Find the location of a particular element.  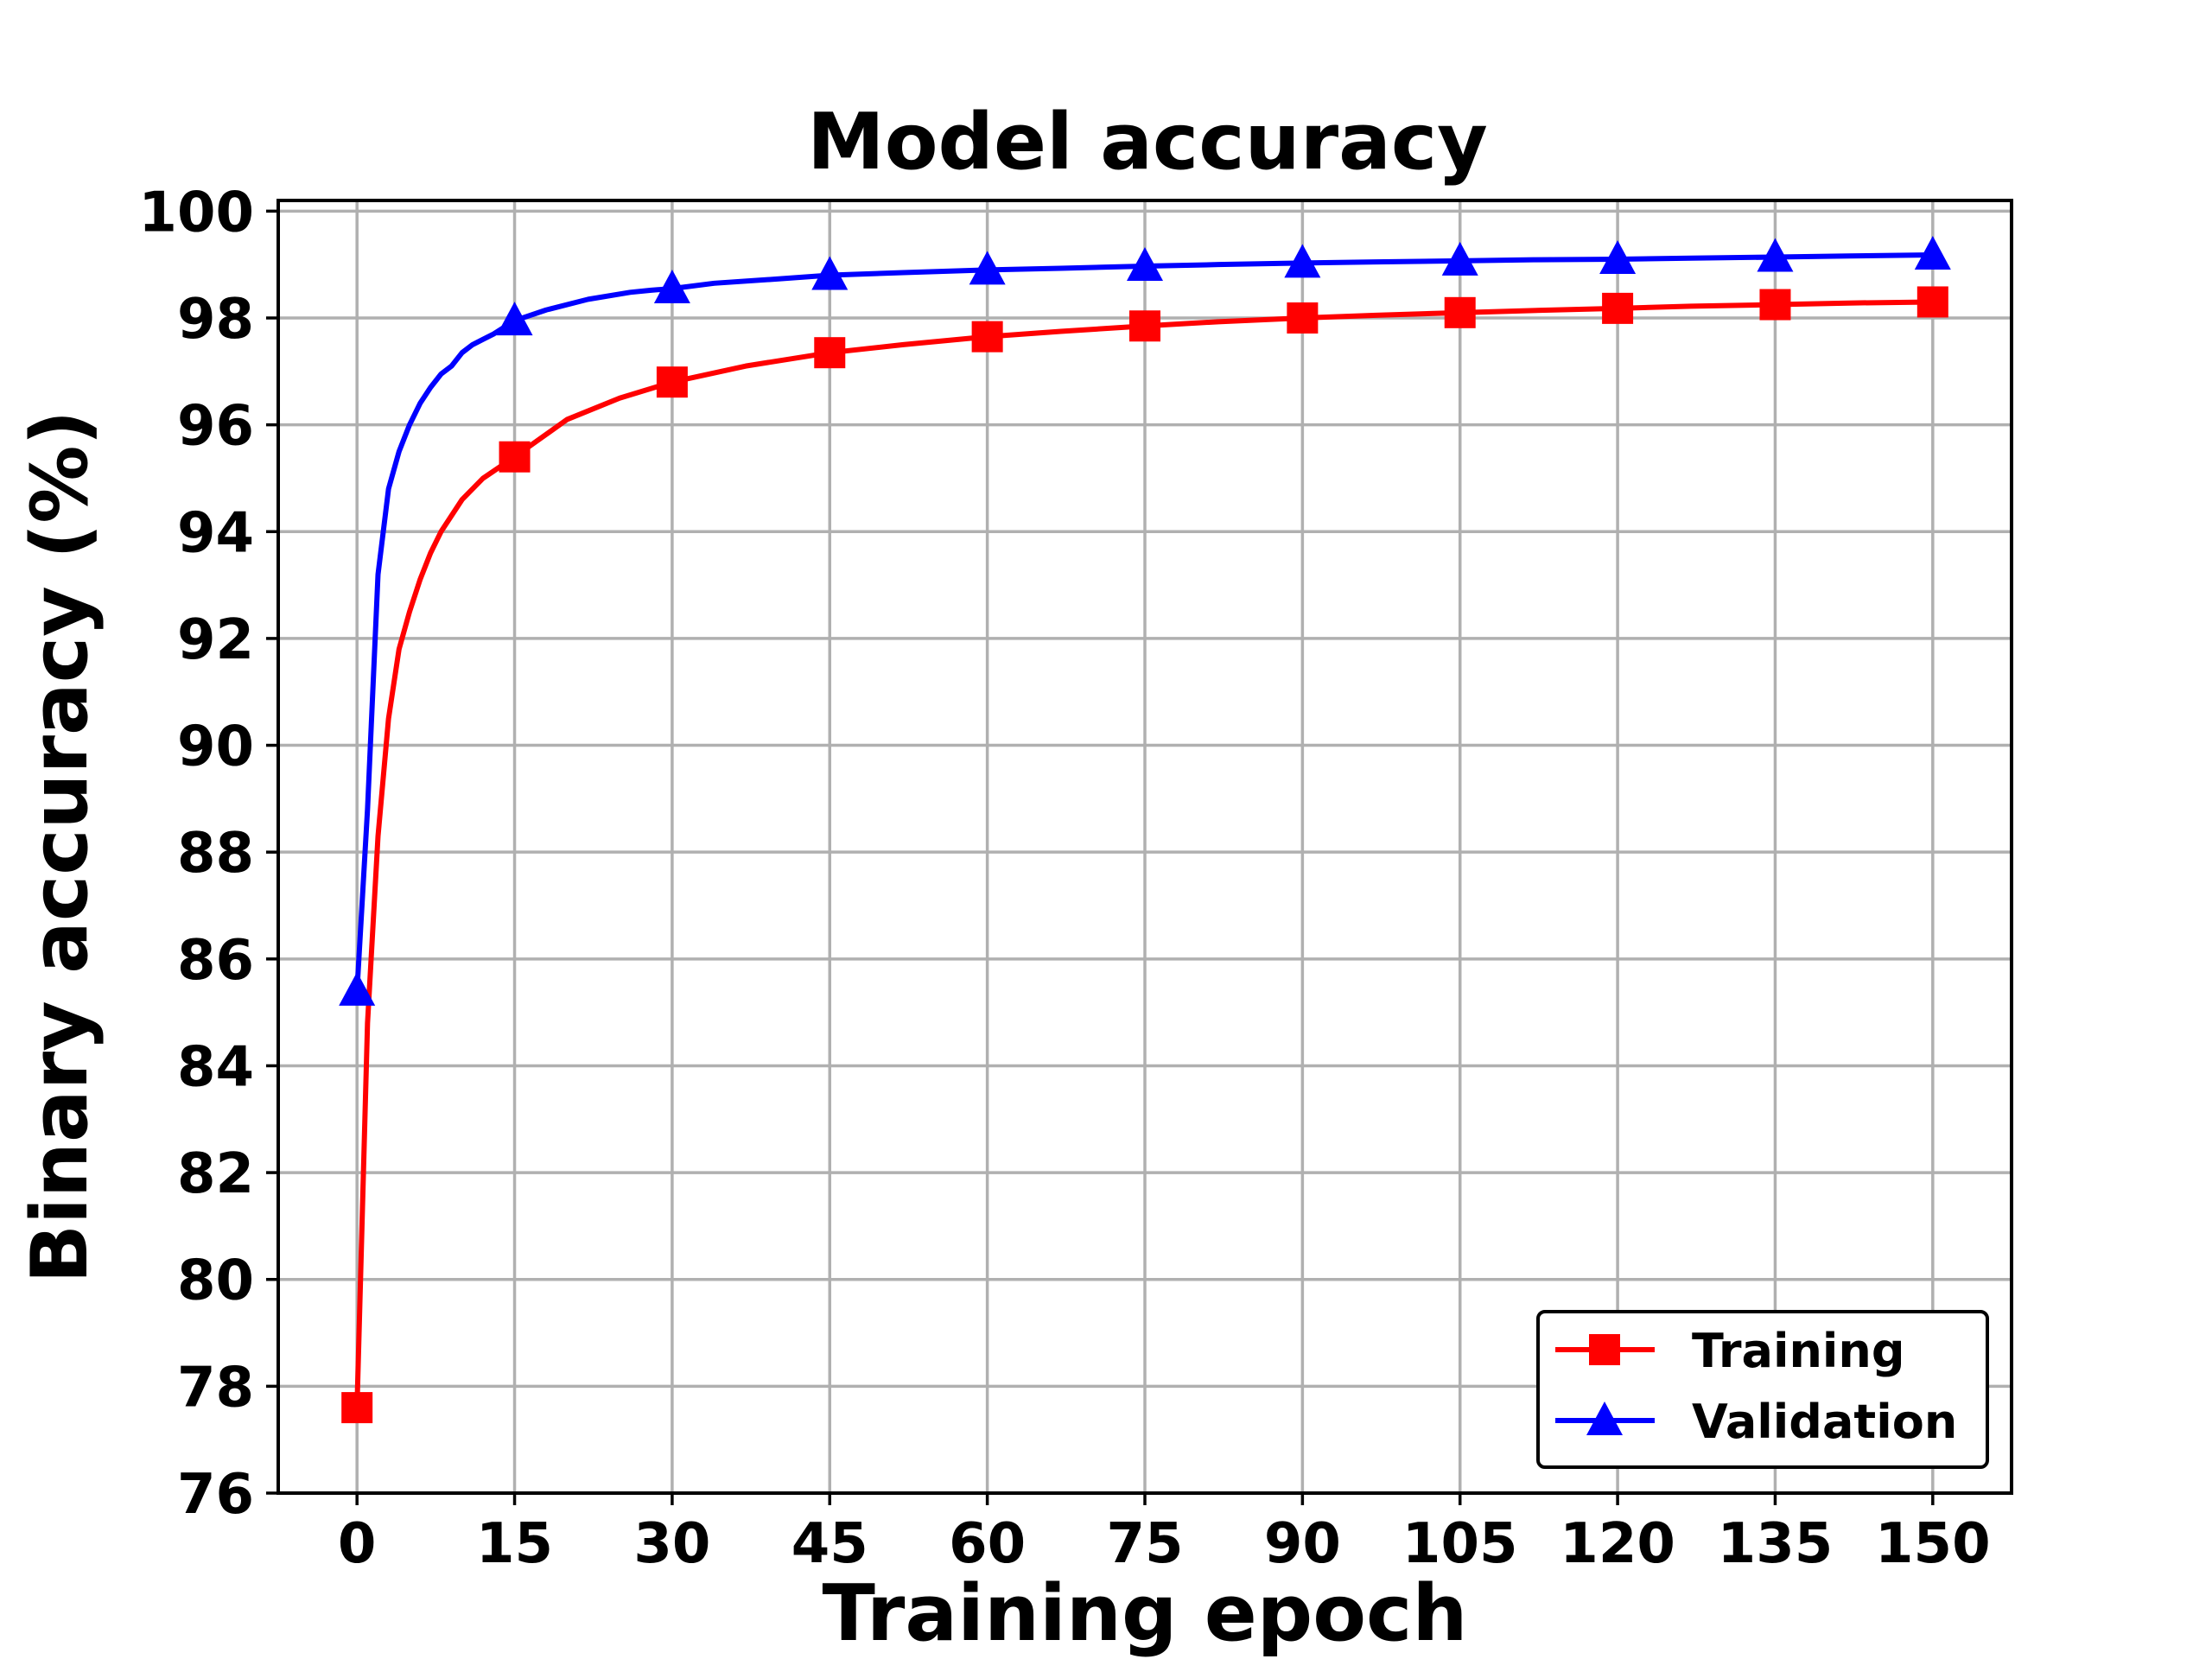

y-tick-label: 94 is located at coordinates (215, 533).